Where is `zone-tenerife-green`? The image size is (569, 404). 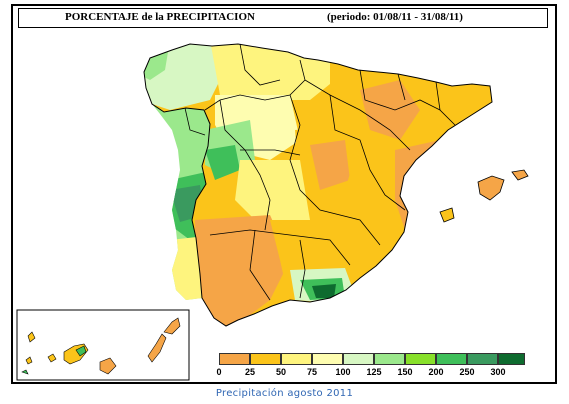 zone-tenerife-green is located at coordinates (81, 351).